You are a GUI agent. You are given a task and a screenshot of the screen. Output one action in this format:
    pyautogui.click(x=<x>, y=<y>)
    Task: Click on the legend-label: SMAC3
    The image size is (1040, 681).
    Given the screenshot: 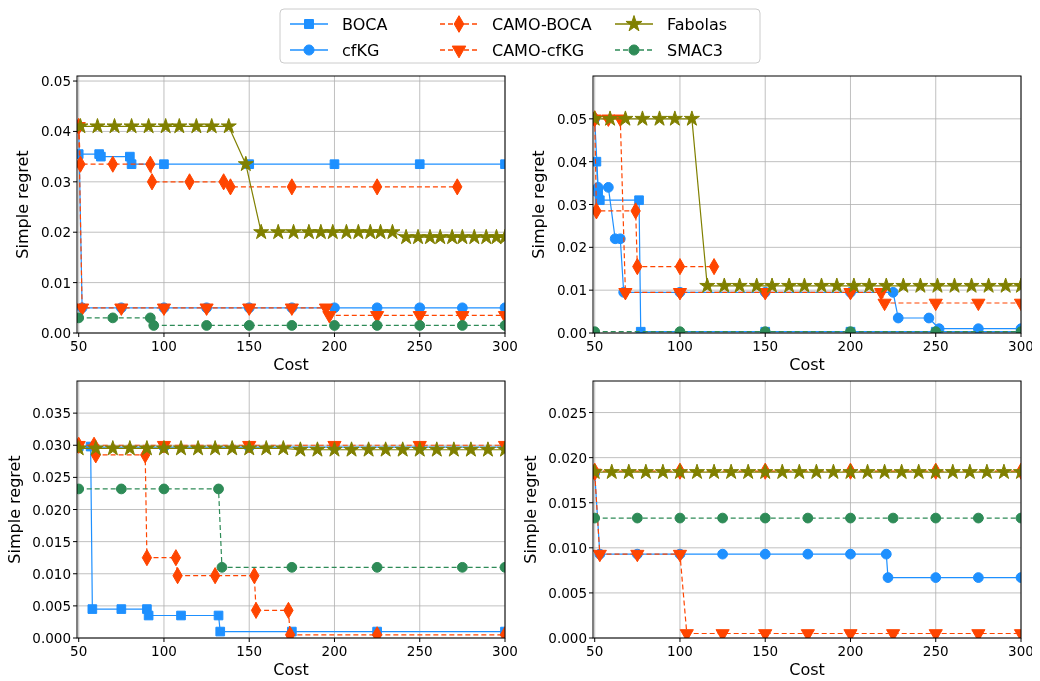 What is the action you would take?
    pyautogui.click(x=695, y=50)
    